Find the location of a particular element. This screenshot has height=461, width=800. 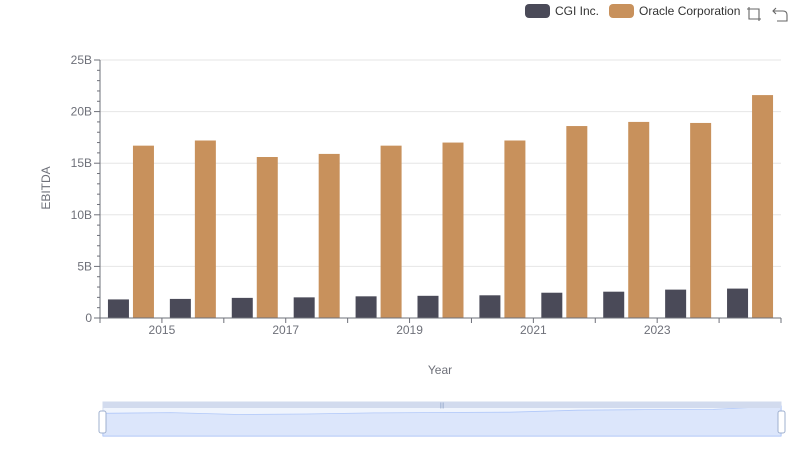

slider-top-bar is located at coordinates (442, 405).